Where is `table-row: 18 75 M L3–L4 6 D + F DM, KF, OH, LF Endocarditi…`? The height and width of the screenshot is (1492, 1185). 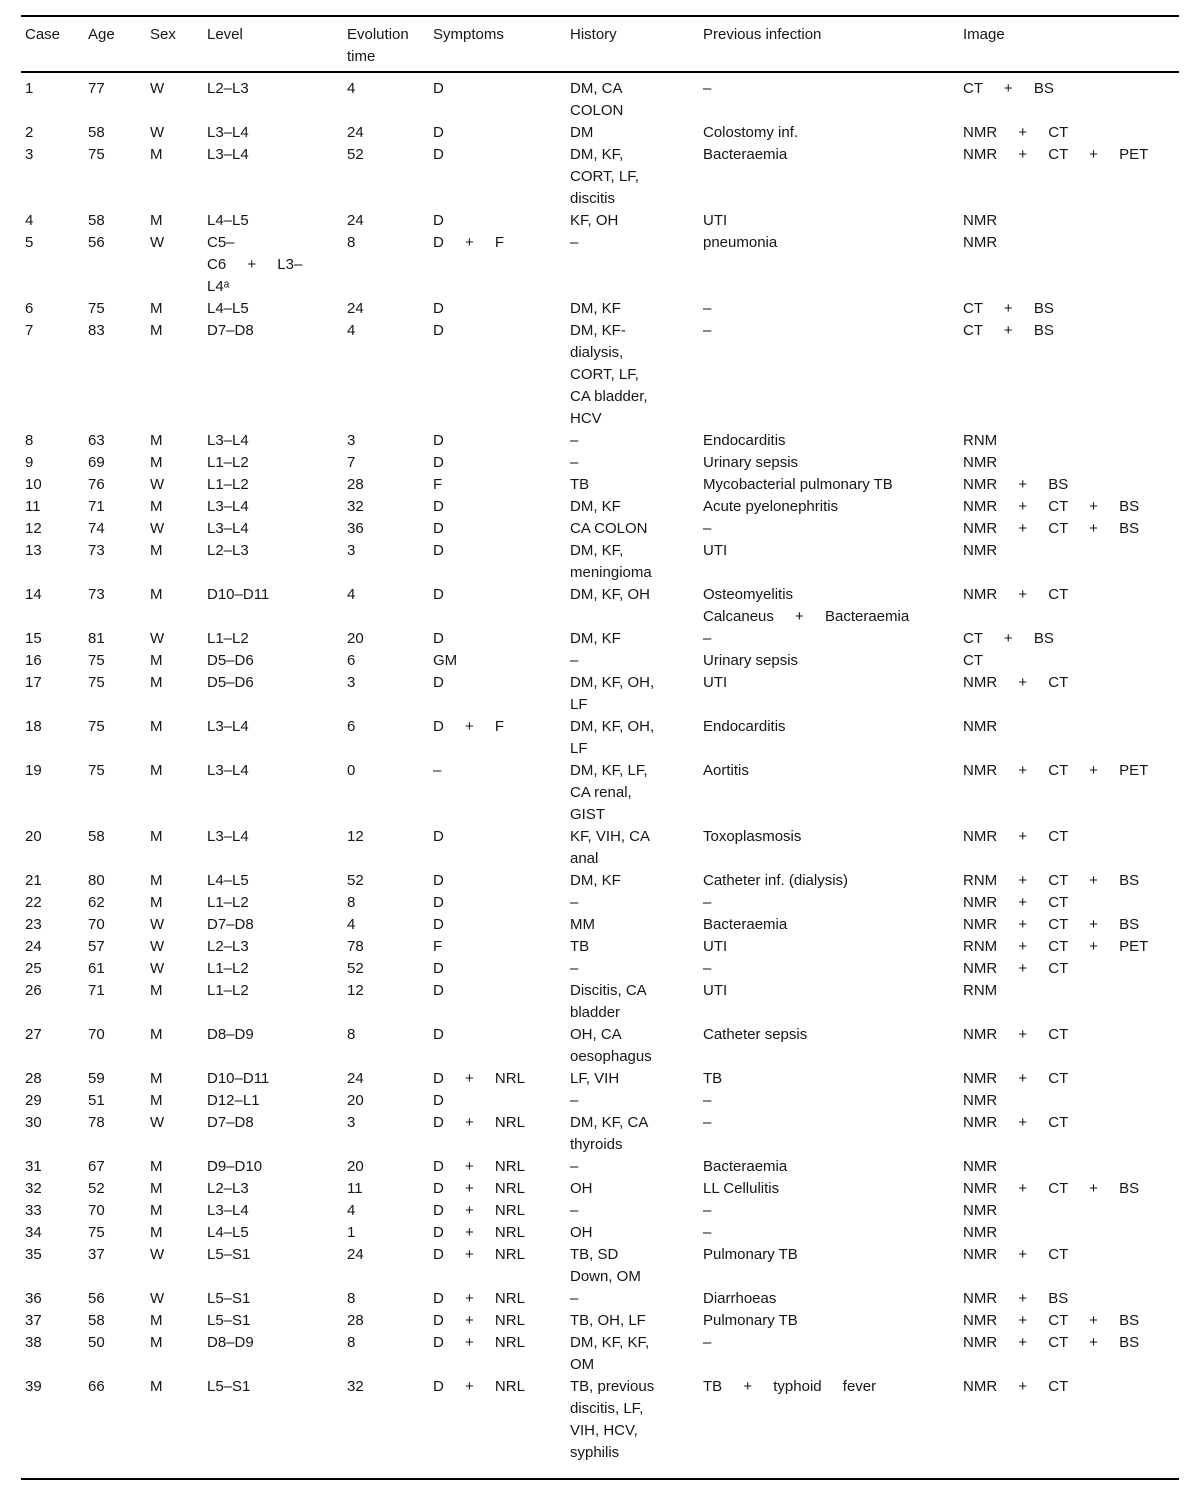
table-row: 18 75 M L3–L4 6 D + F DM, KF, OH, LF Endocarditi… is located at coordinates (602, 738).